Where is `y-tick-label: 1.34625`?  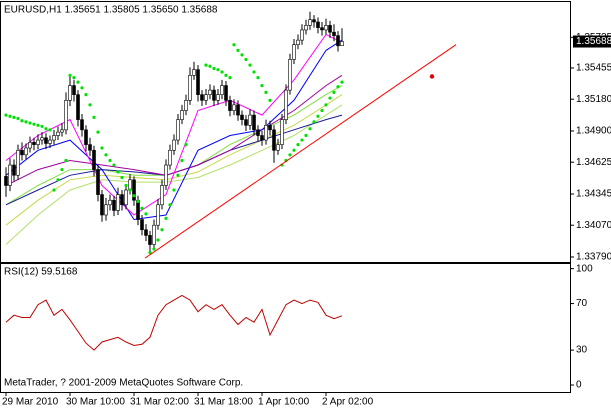
y-tick-label: 1.34625 is located at coordinates (593, 162).